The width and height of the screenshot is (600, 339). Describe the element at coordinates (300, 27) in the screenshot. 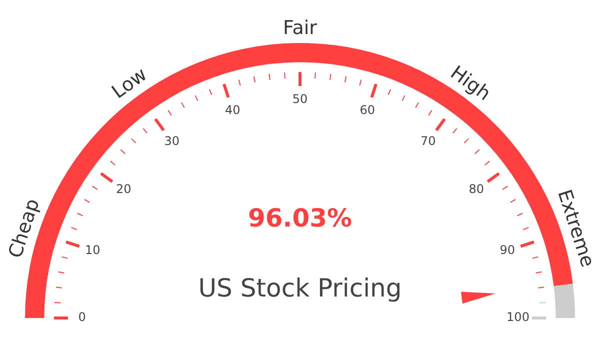

I see `text: Fair` at that location.